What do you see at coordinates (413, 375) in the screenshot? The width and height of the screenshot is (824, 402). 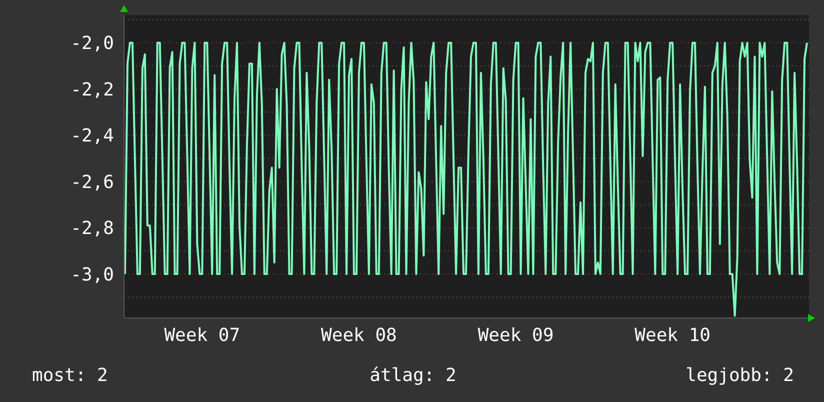 I see `text: átlag: 2` at bounding box center [413, 375].